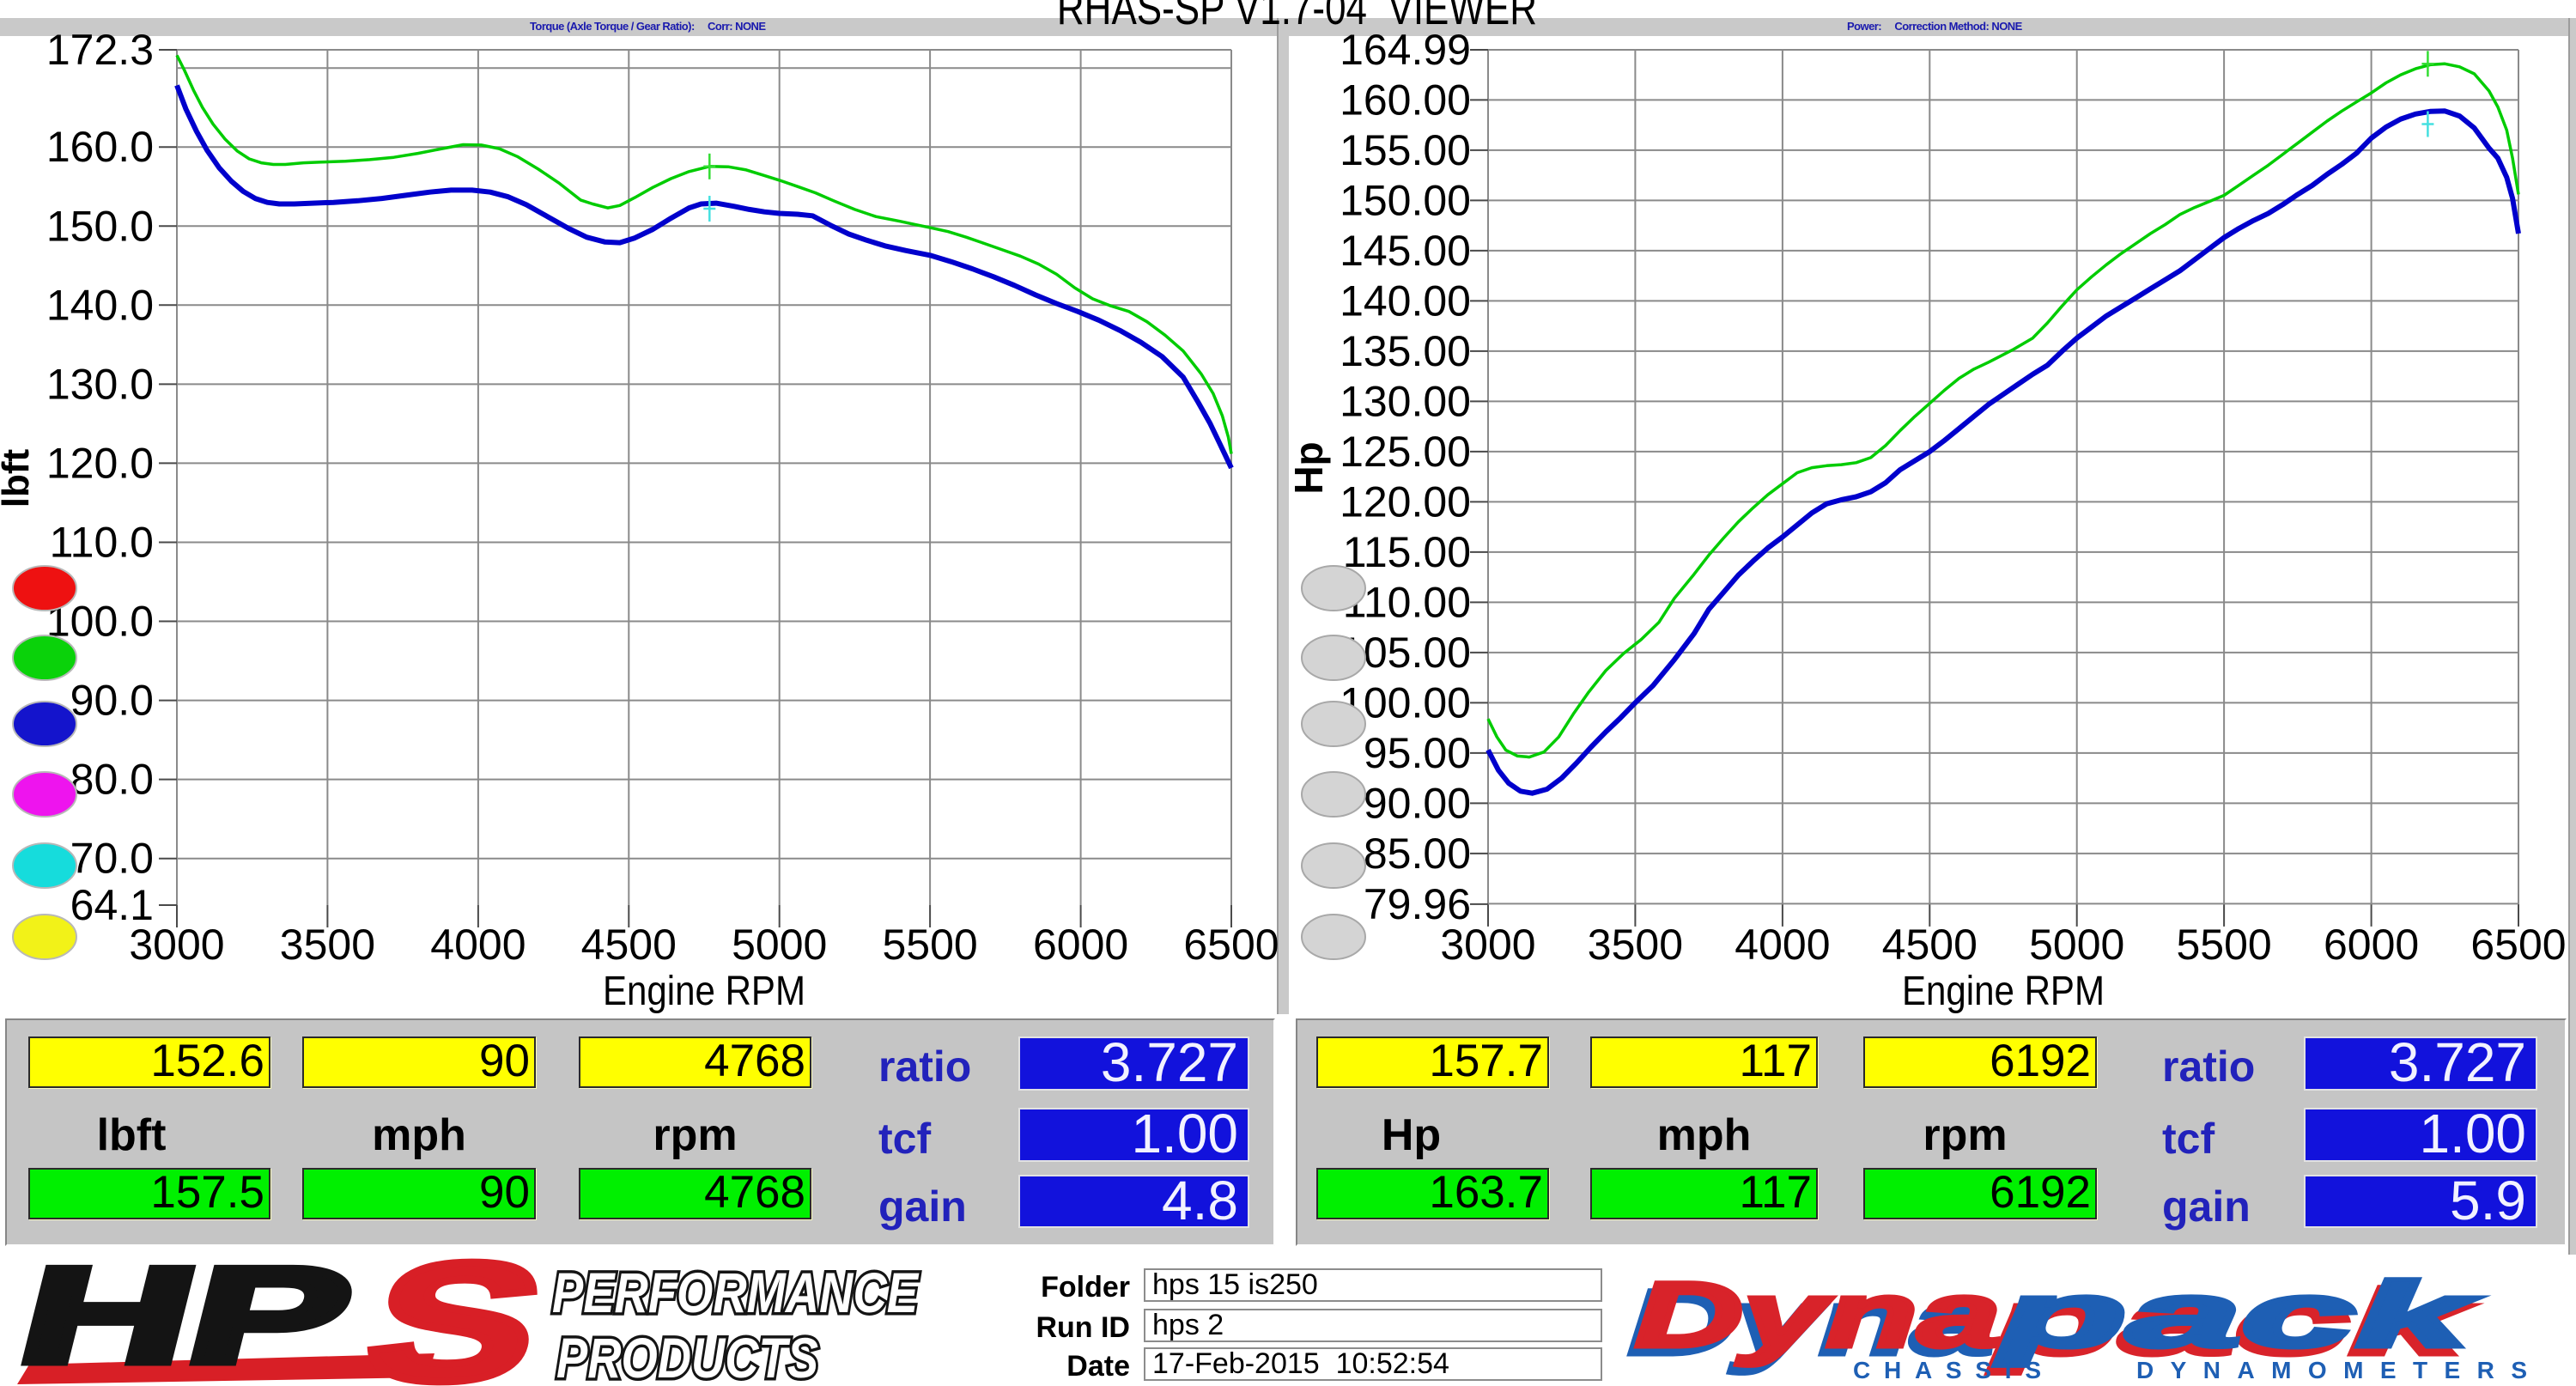  Describe the element at coordinates (112, 905) in the screenshot. I see `svg-text: 64.1` at that location.